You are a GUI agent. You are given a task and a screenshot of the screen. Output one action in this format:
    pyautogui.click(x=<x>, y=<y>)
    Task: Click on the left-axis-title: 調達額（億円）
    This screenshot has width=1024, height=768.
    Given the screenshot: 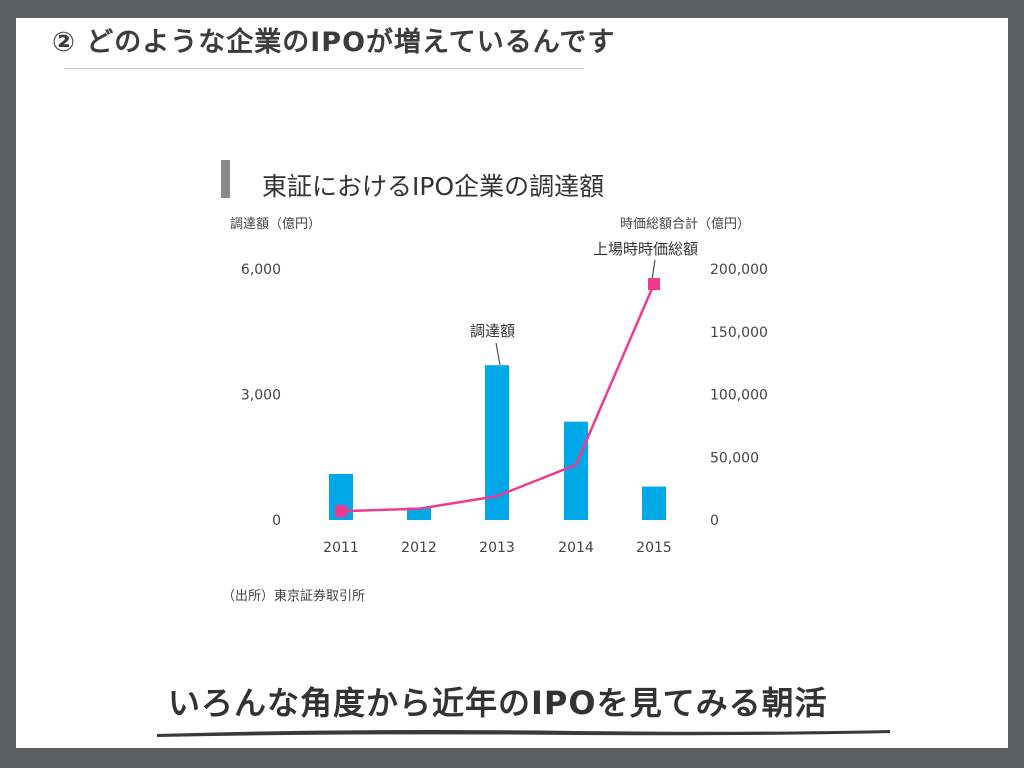 What is the action you would take?
    pyautogui.click(x=276, y=224)
    